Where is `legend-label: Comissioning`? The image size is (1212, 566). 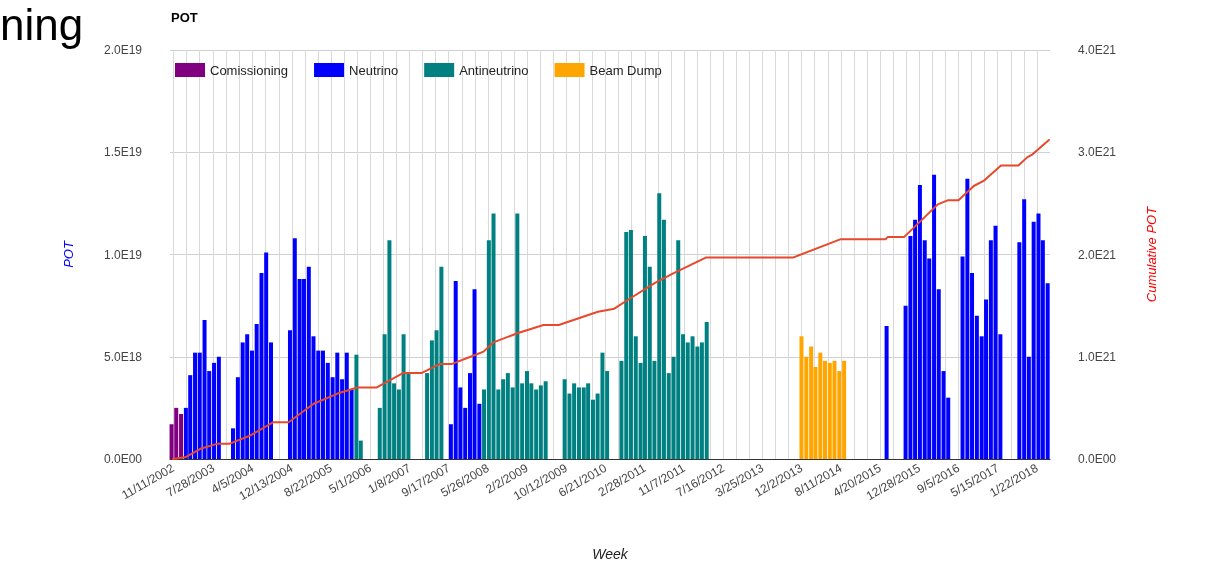
legend-label: Comissioning is located at coordinates (249, 70).